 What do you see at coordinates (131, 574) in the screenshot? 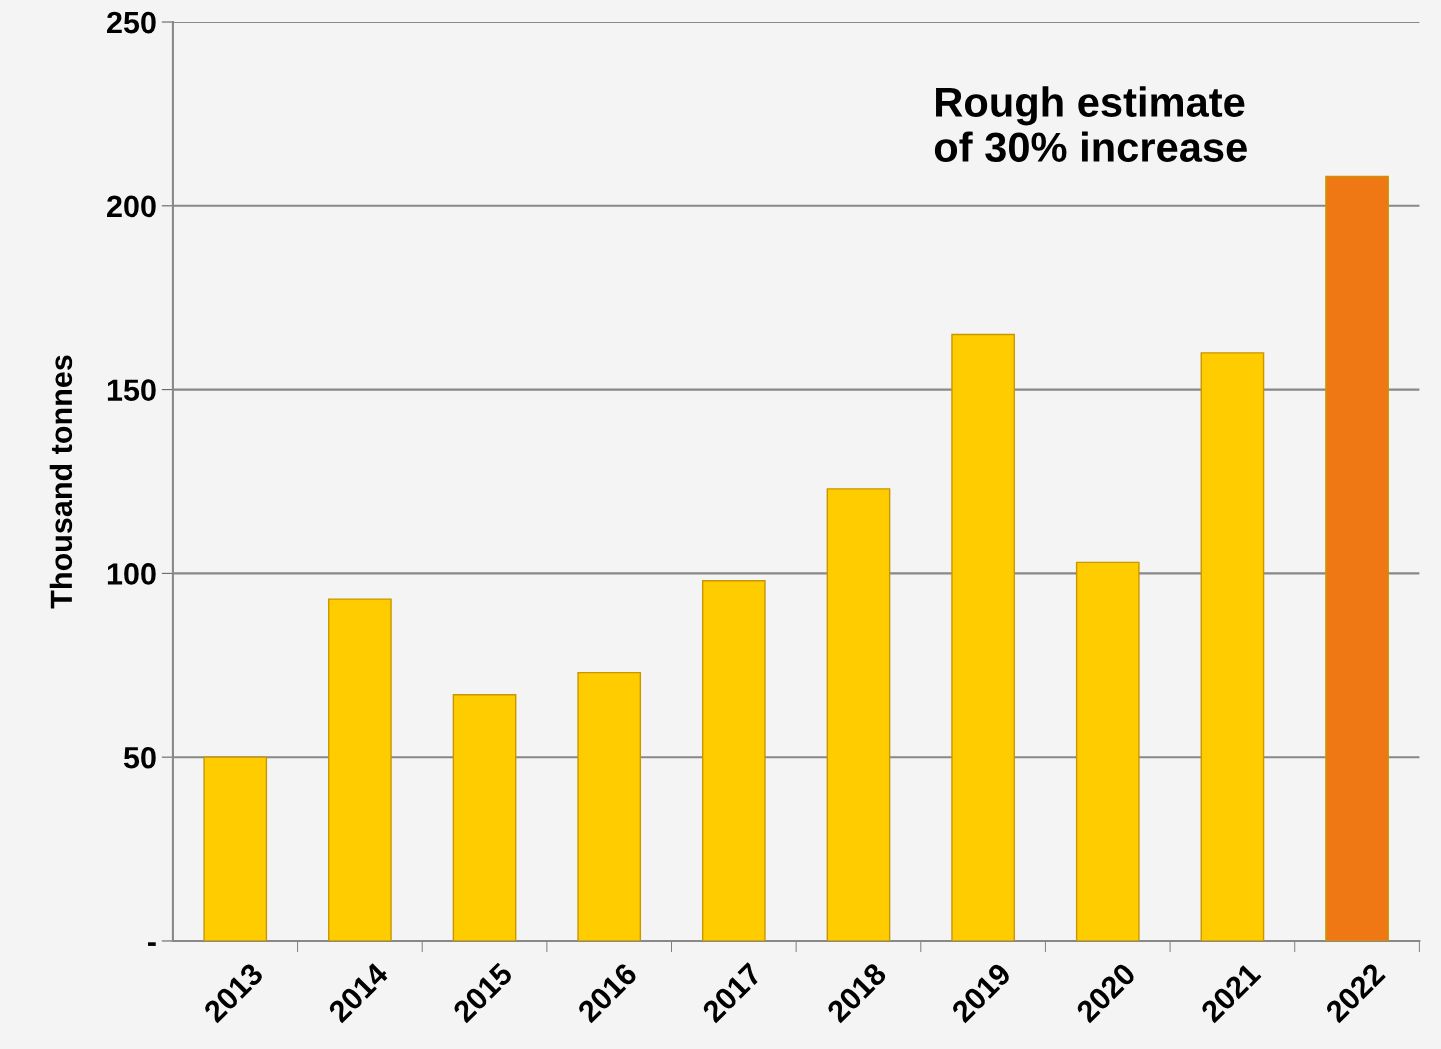
I see `y-tick-label: 100` at bounding box center [131, 574].